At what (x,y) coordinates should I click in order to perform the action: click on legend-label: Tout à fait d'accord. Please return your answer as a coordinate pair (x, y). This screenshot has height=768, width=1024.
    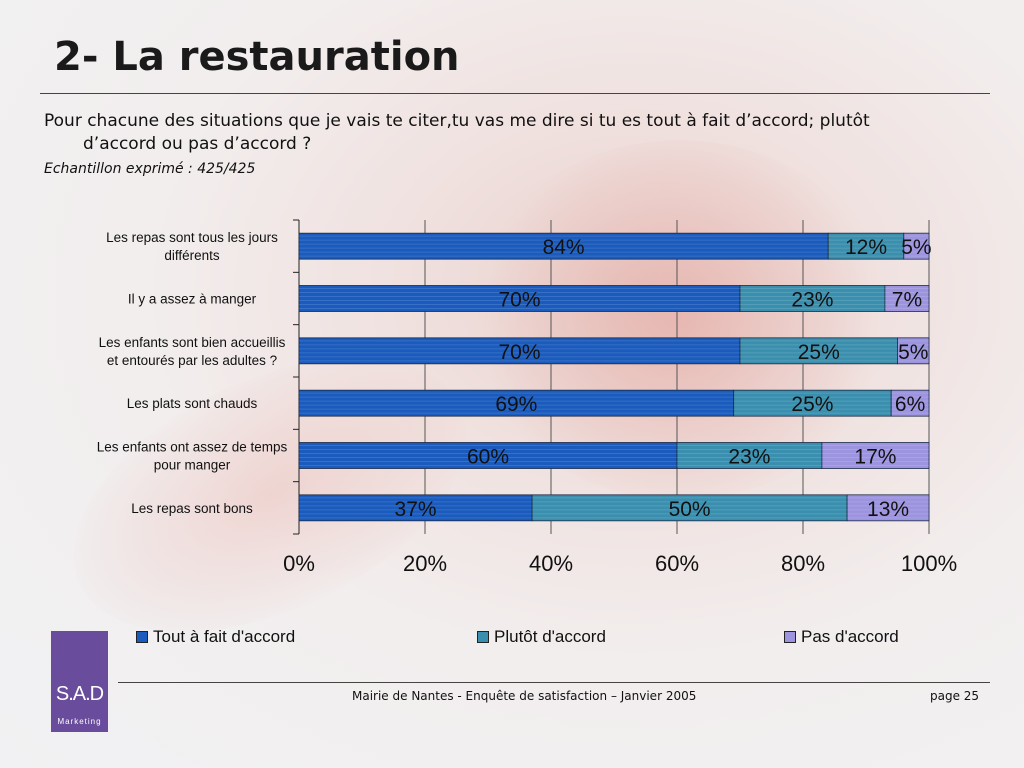
    Looking at the image, I should click on (224, 636).